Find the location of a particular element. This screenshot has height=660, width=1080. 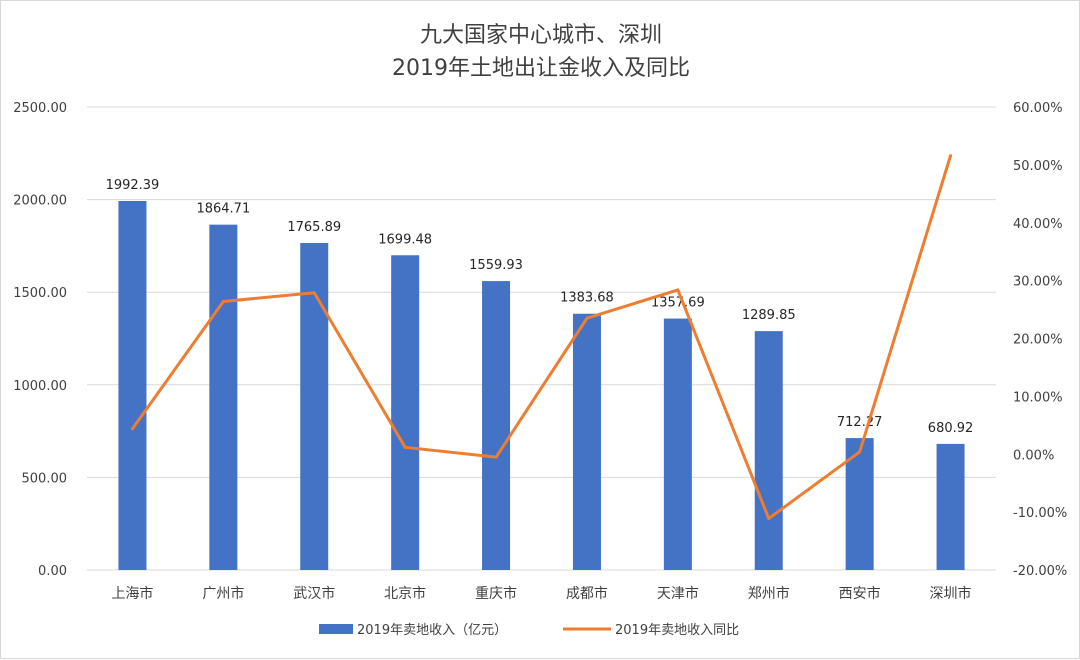

legend-label-line: 2019年卖地收入同比 is located at coordinates (677, 630).